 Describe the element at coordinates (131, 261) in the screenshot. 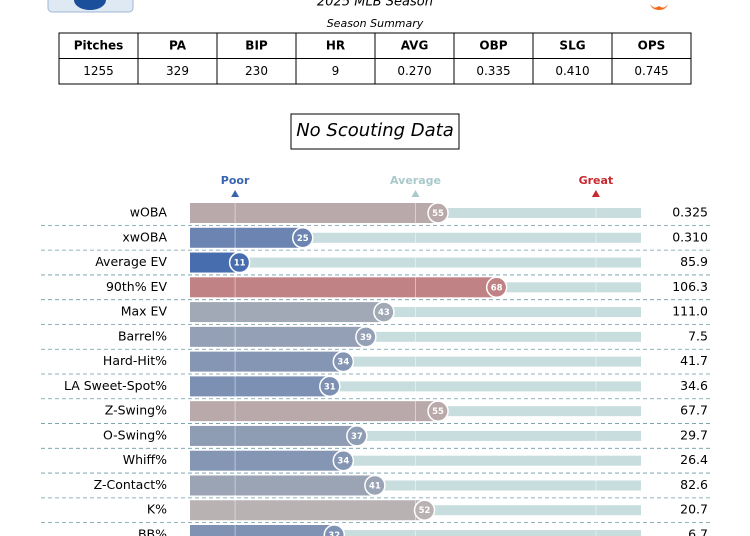

I see `row-label: Average EV` at that location.